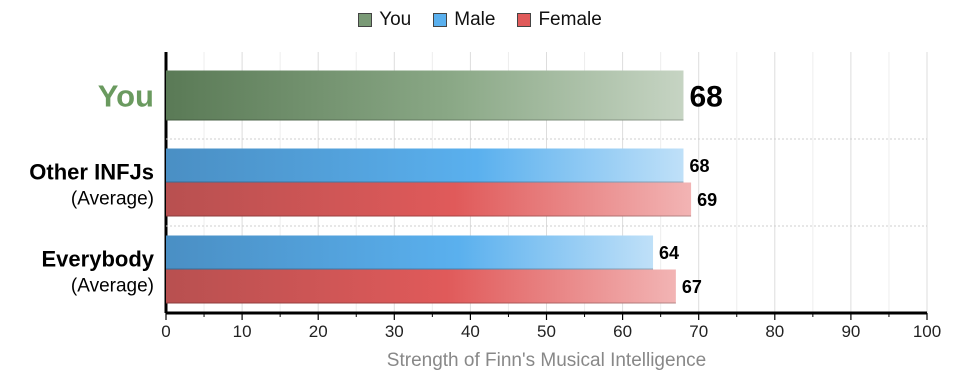 The width and height of the screenshot is (960, 372). I want to click on value-label-other-infjs-female: 69, so click(707, 200).